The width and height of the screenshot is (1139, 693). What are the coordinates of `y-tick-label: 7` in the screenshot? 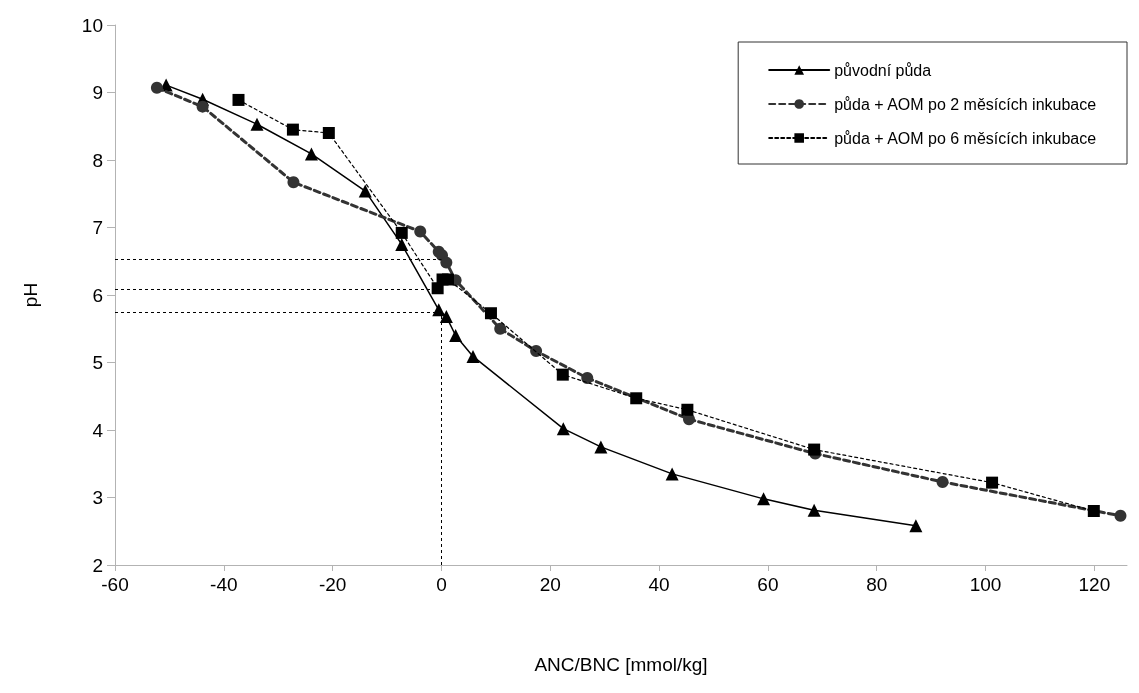 It's located at (97, 227).